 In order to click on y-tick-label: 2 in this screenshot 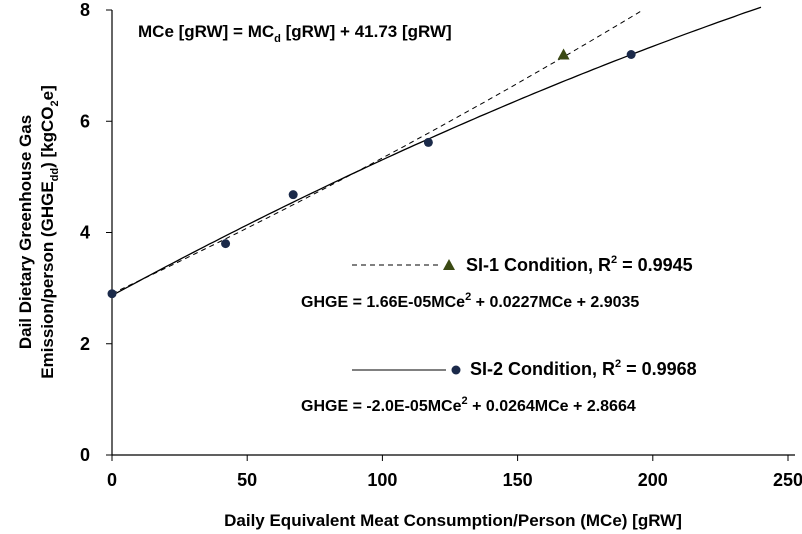, I will do `click(85, 344)`.